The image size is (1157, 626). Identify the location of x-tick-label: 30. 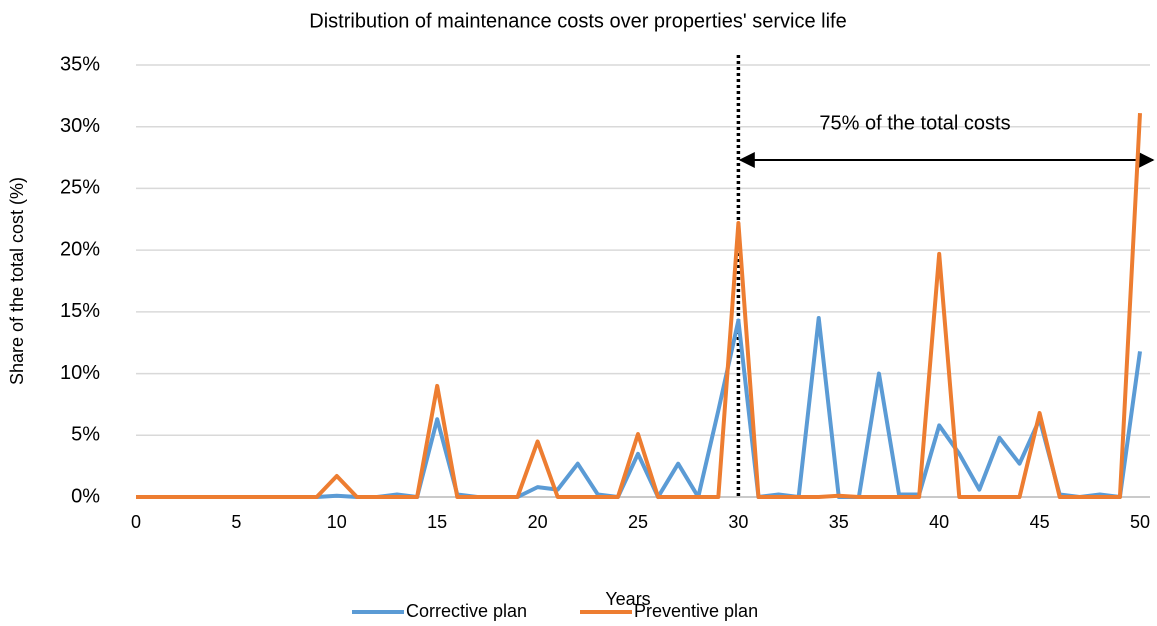
(738, 522).